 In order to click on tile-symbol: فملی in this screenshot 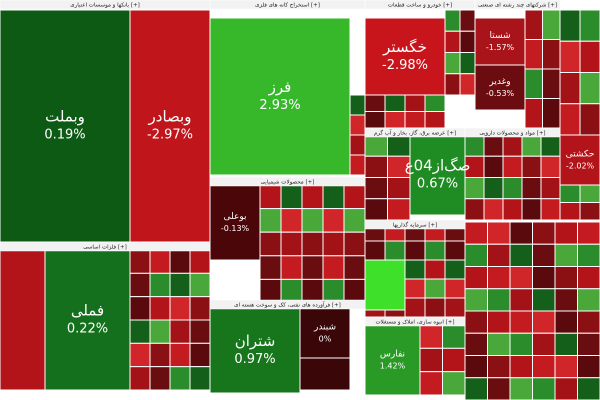, I will do `click(87, 311)`.